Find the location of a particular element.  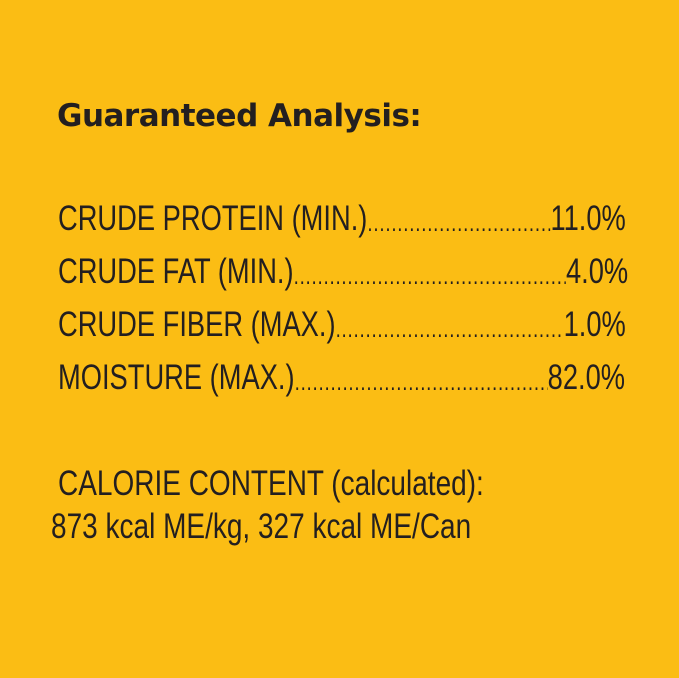

row-label: CRUDE FIBER (MAX.) is located at coordinates (197, 324).